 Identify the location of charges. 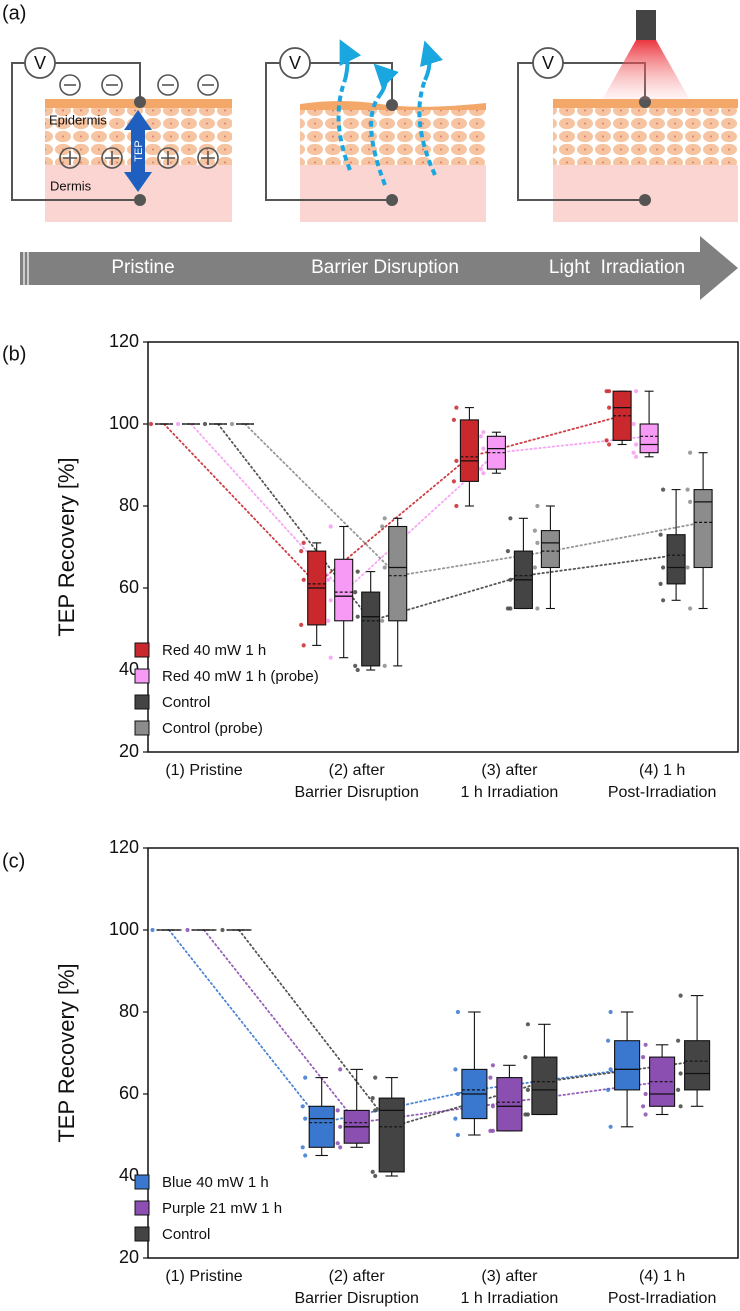
(139, 121).